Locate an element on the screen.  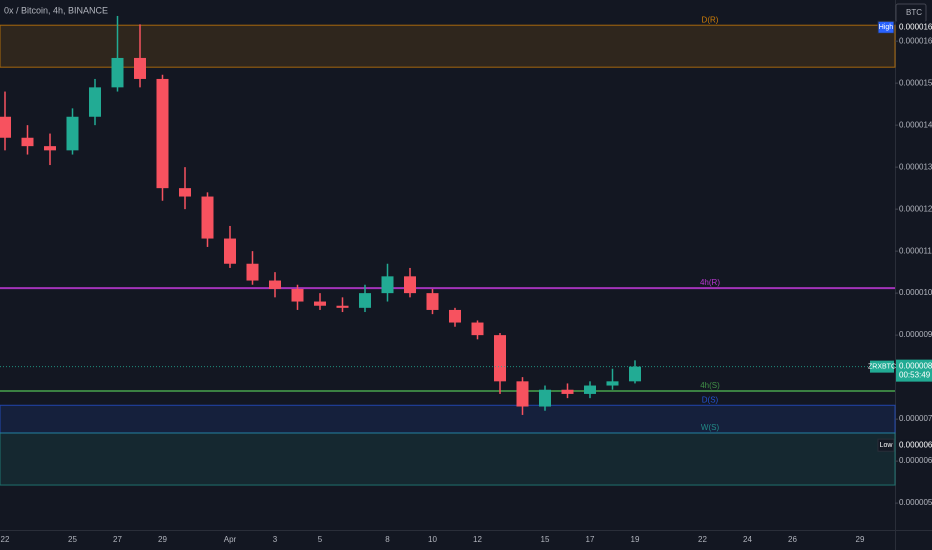
y-tick-label: 0.00001400 is located at coordinates (915, 124).